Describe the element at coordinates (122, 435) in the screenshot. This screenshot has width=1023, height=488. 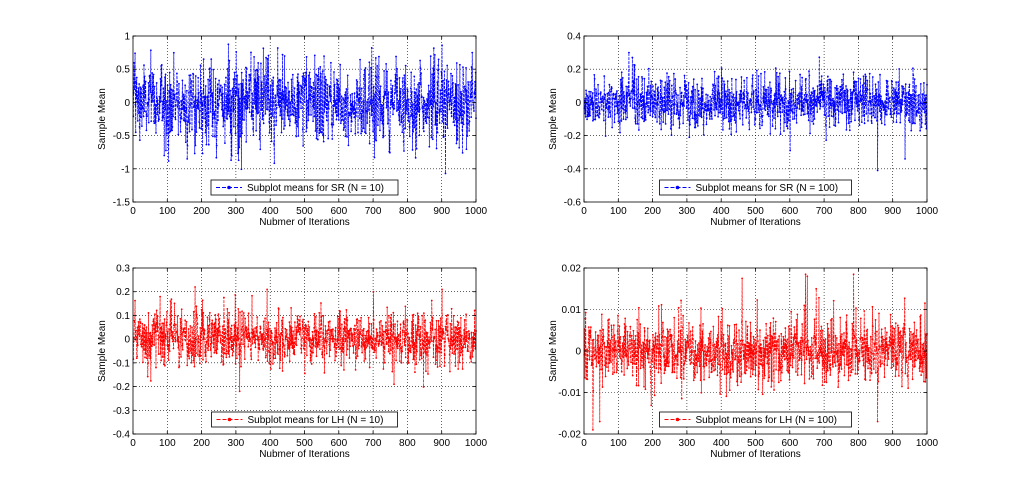
I see `y-tick-label: -0.4` at that location.